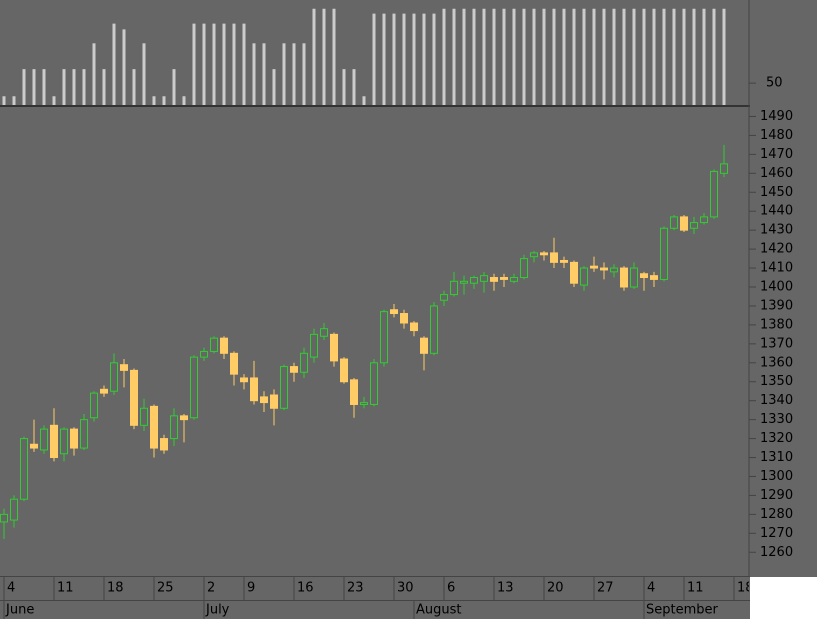 Image resolution: width=817 pixels, height=619 pixels. What do you see at coordinates (682, 610) in the screenshot?
I see `month-label: September` at bounding box center [682, 610].